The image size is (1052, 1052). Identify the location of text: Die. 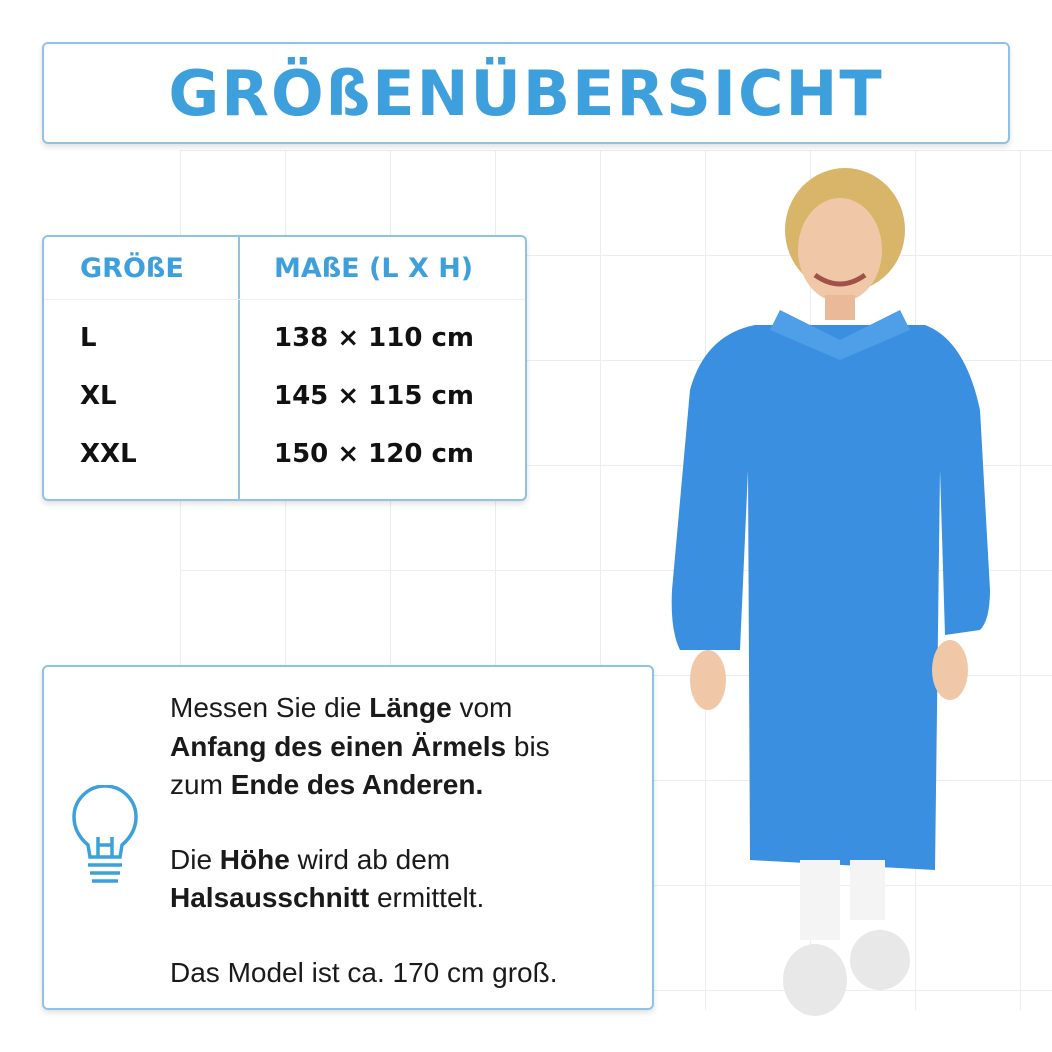
(195, 859).